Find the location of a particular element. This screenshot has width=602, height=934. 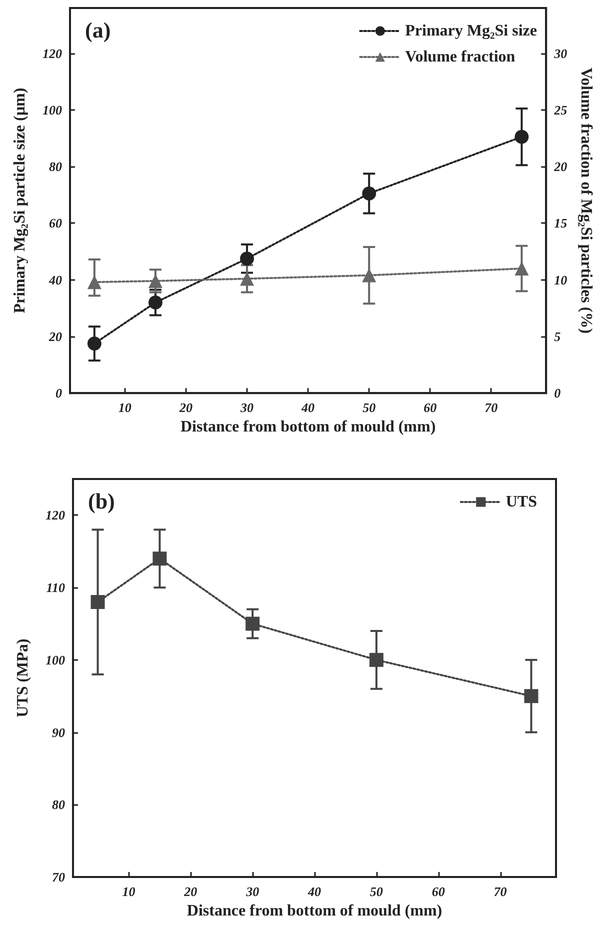

legend-label: Volume fraction is located at coordinates (460, 57).